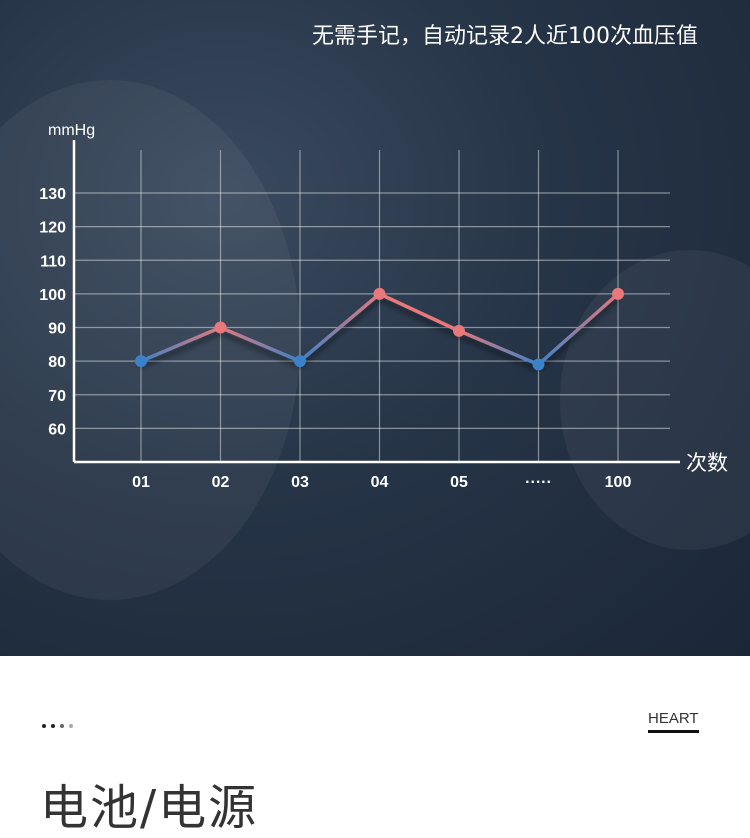 The width and height of the screenshot is (750, 838). Describe the element at coordinates (52, 194) in the screenshot. I see `y-tick-label: 130` at that location.